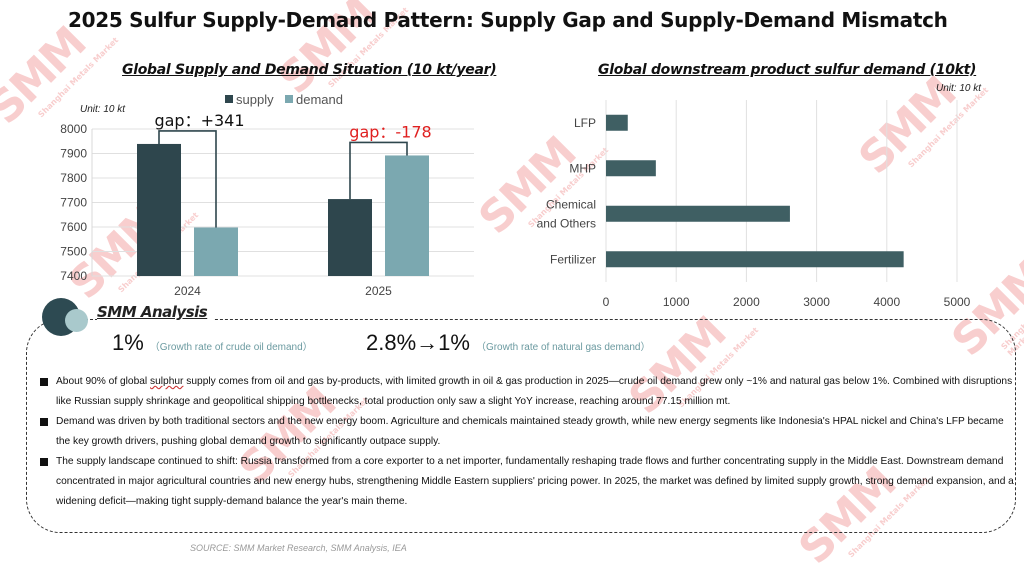 Image resolution: width=1024 pixels, height=581 pixels. What do you see at coordinates (128, 342) in the screenshot?
I see `stat-value: 1%` at bounding box center [128, 342].